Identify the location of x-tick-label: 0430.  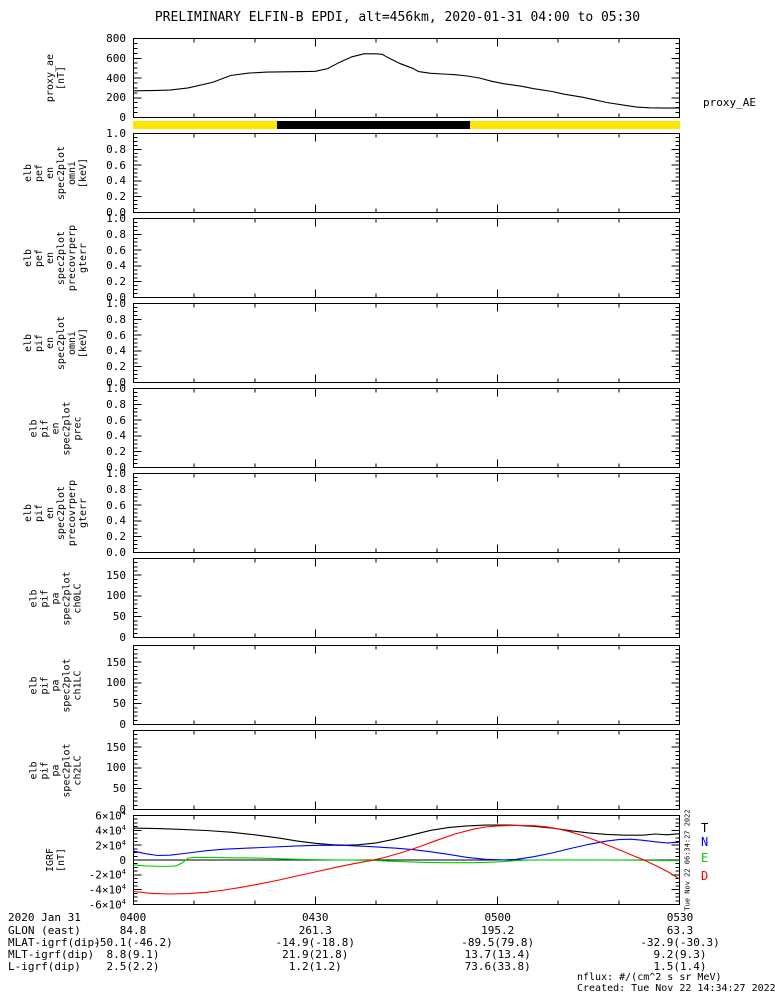
(315, 917).